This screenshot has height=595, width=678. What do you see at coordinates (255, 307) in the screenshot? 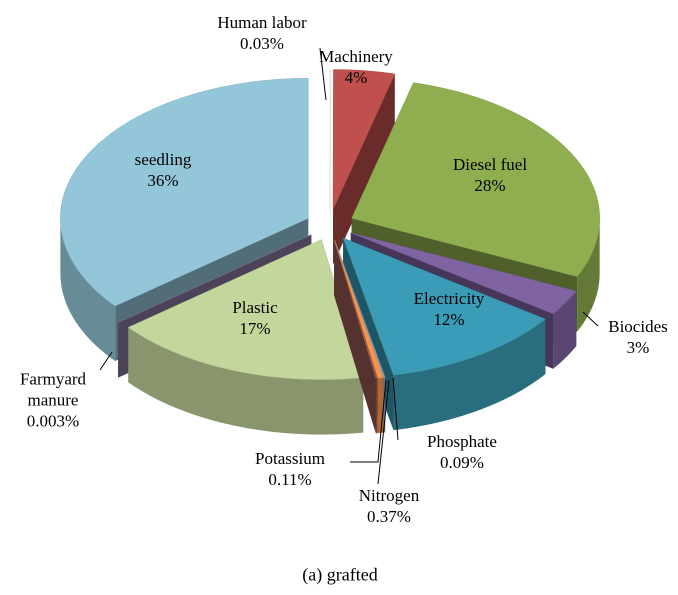
I see `category-label: Plastic` at bounding box center [255, 307].